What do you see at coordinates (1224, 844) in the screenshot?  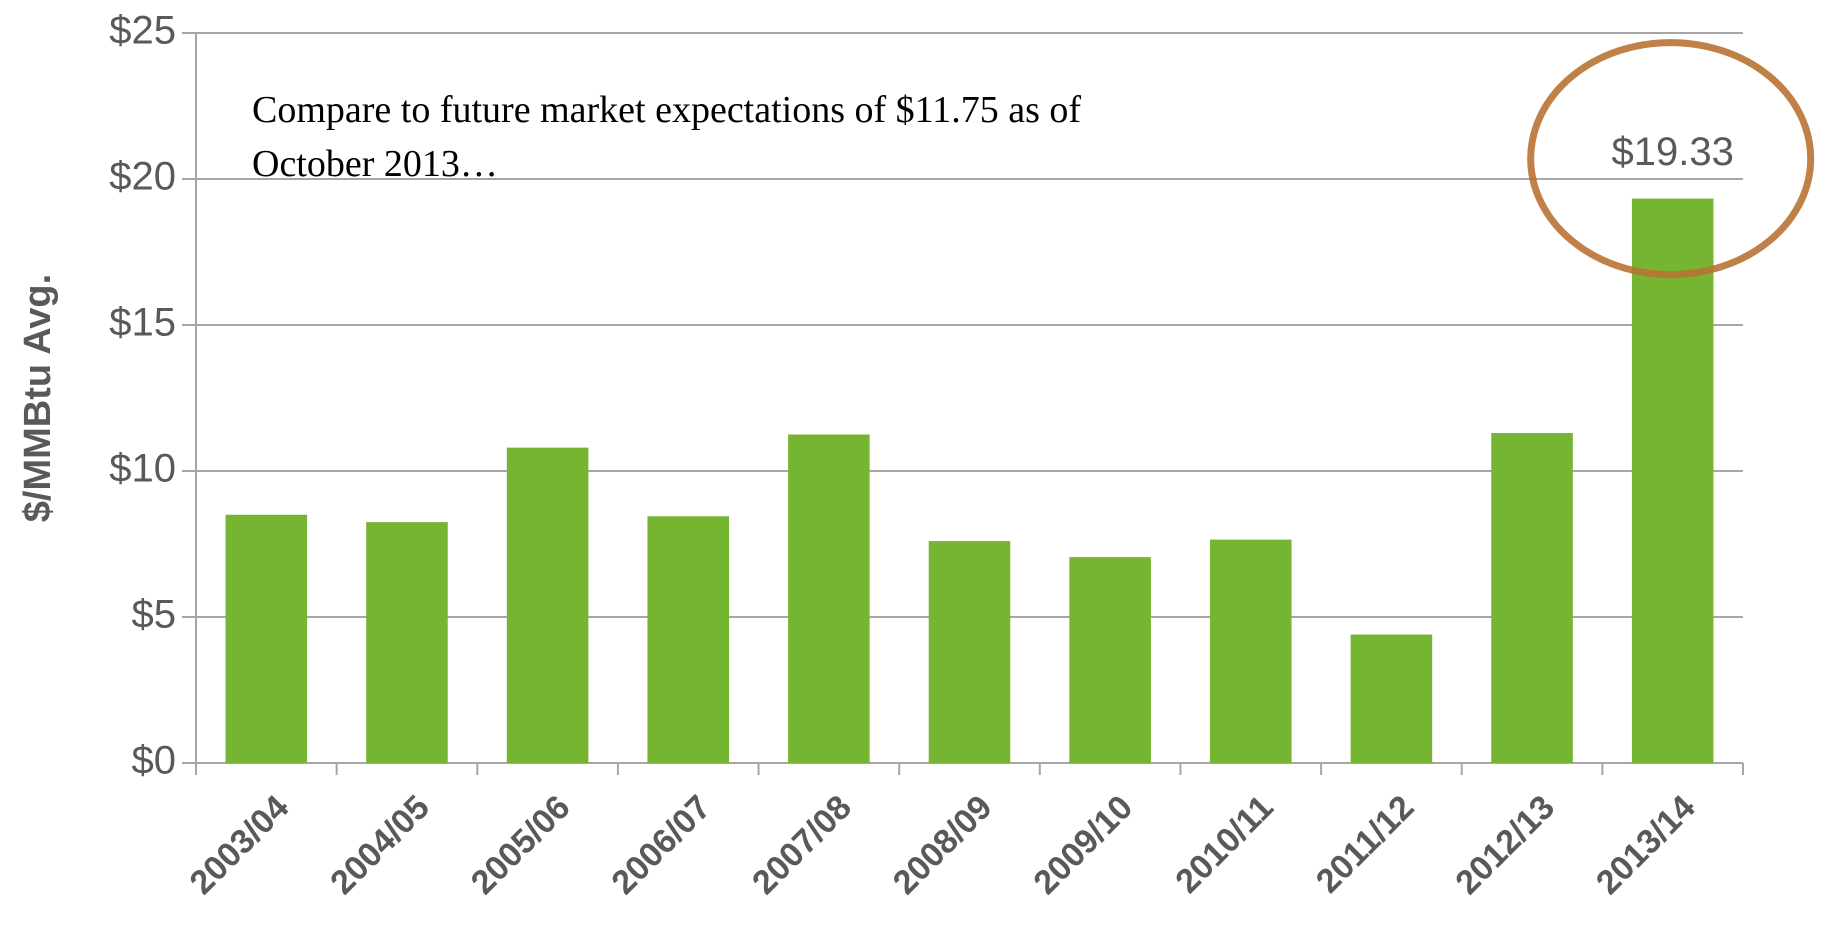 I see `x-tick-label: 2010/11` at bounding box center [1224, 844].